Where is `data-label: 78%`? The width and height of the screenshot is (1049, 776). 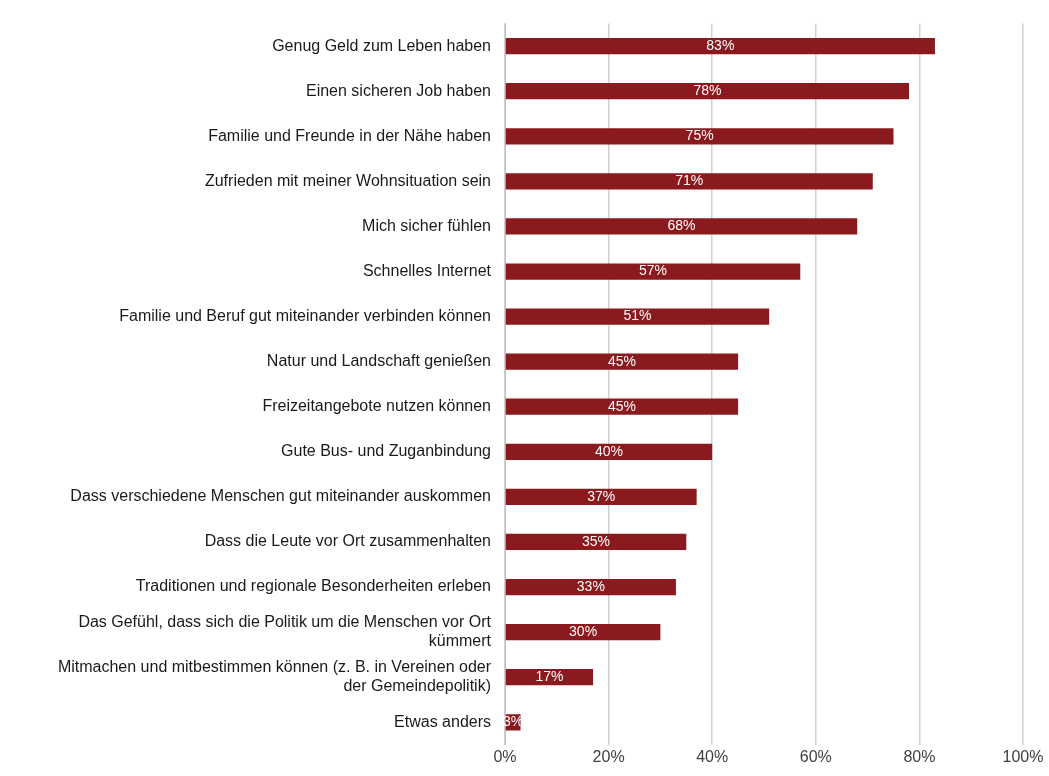
data-label: 78% is located at coordinates (707, 90).